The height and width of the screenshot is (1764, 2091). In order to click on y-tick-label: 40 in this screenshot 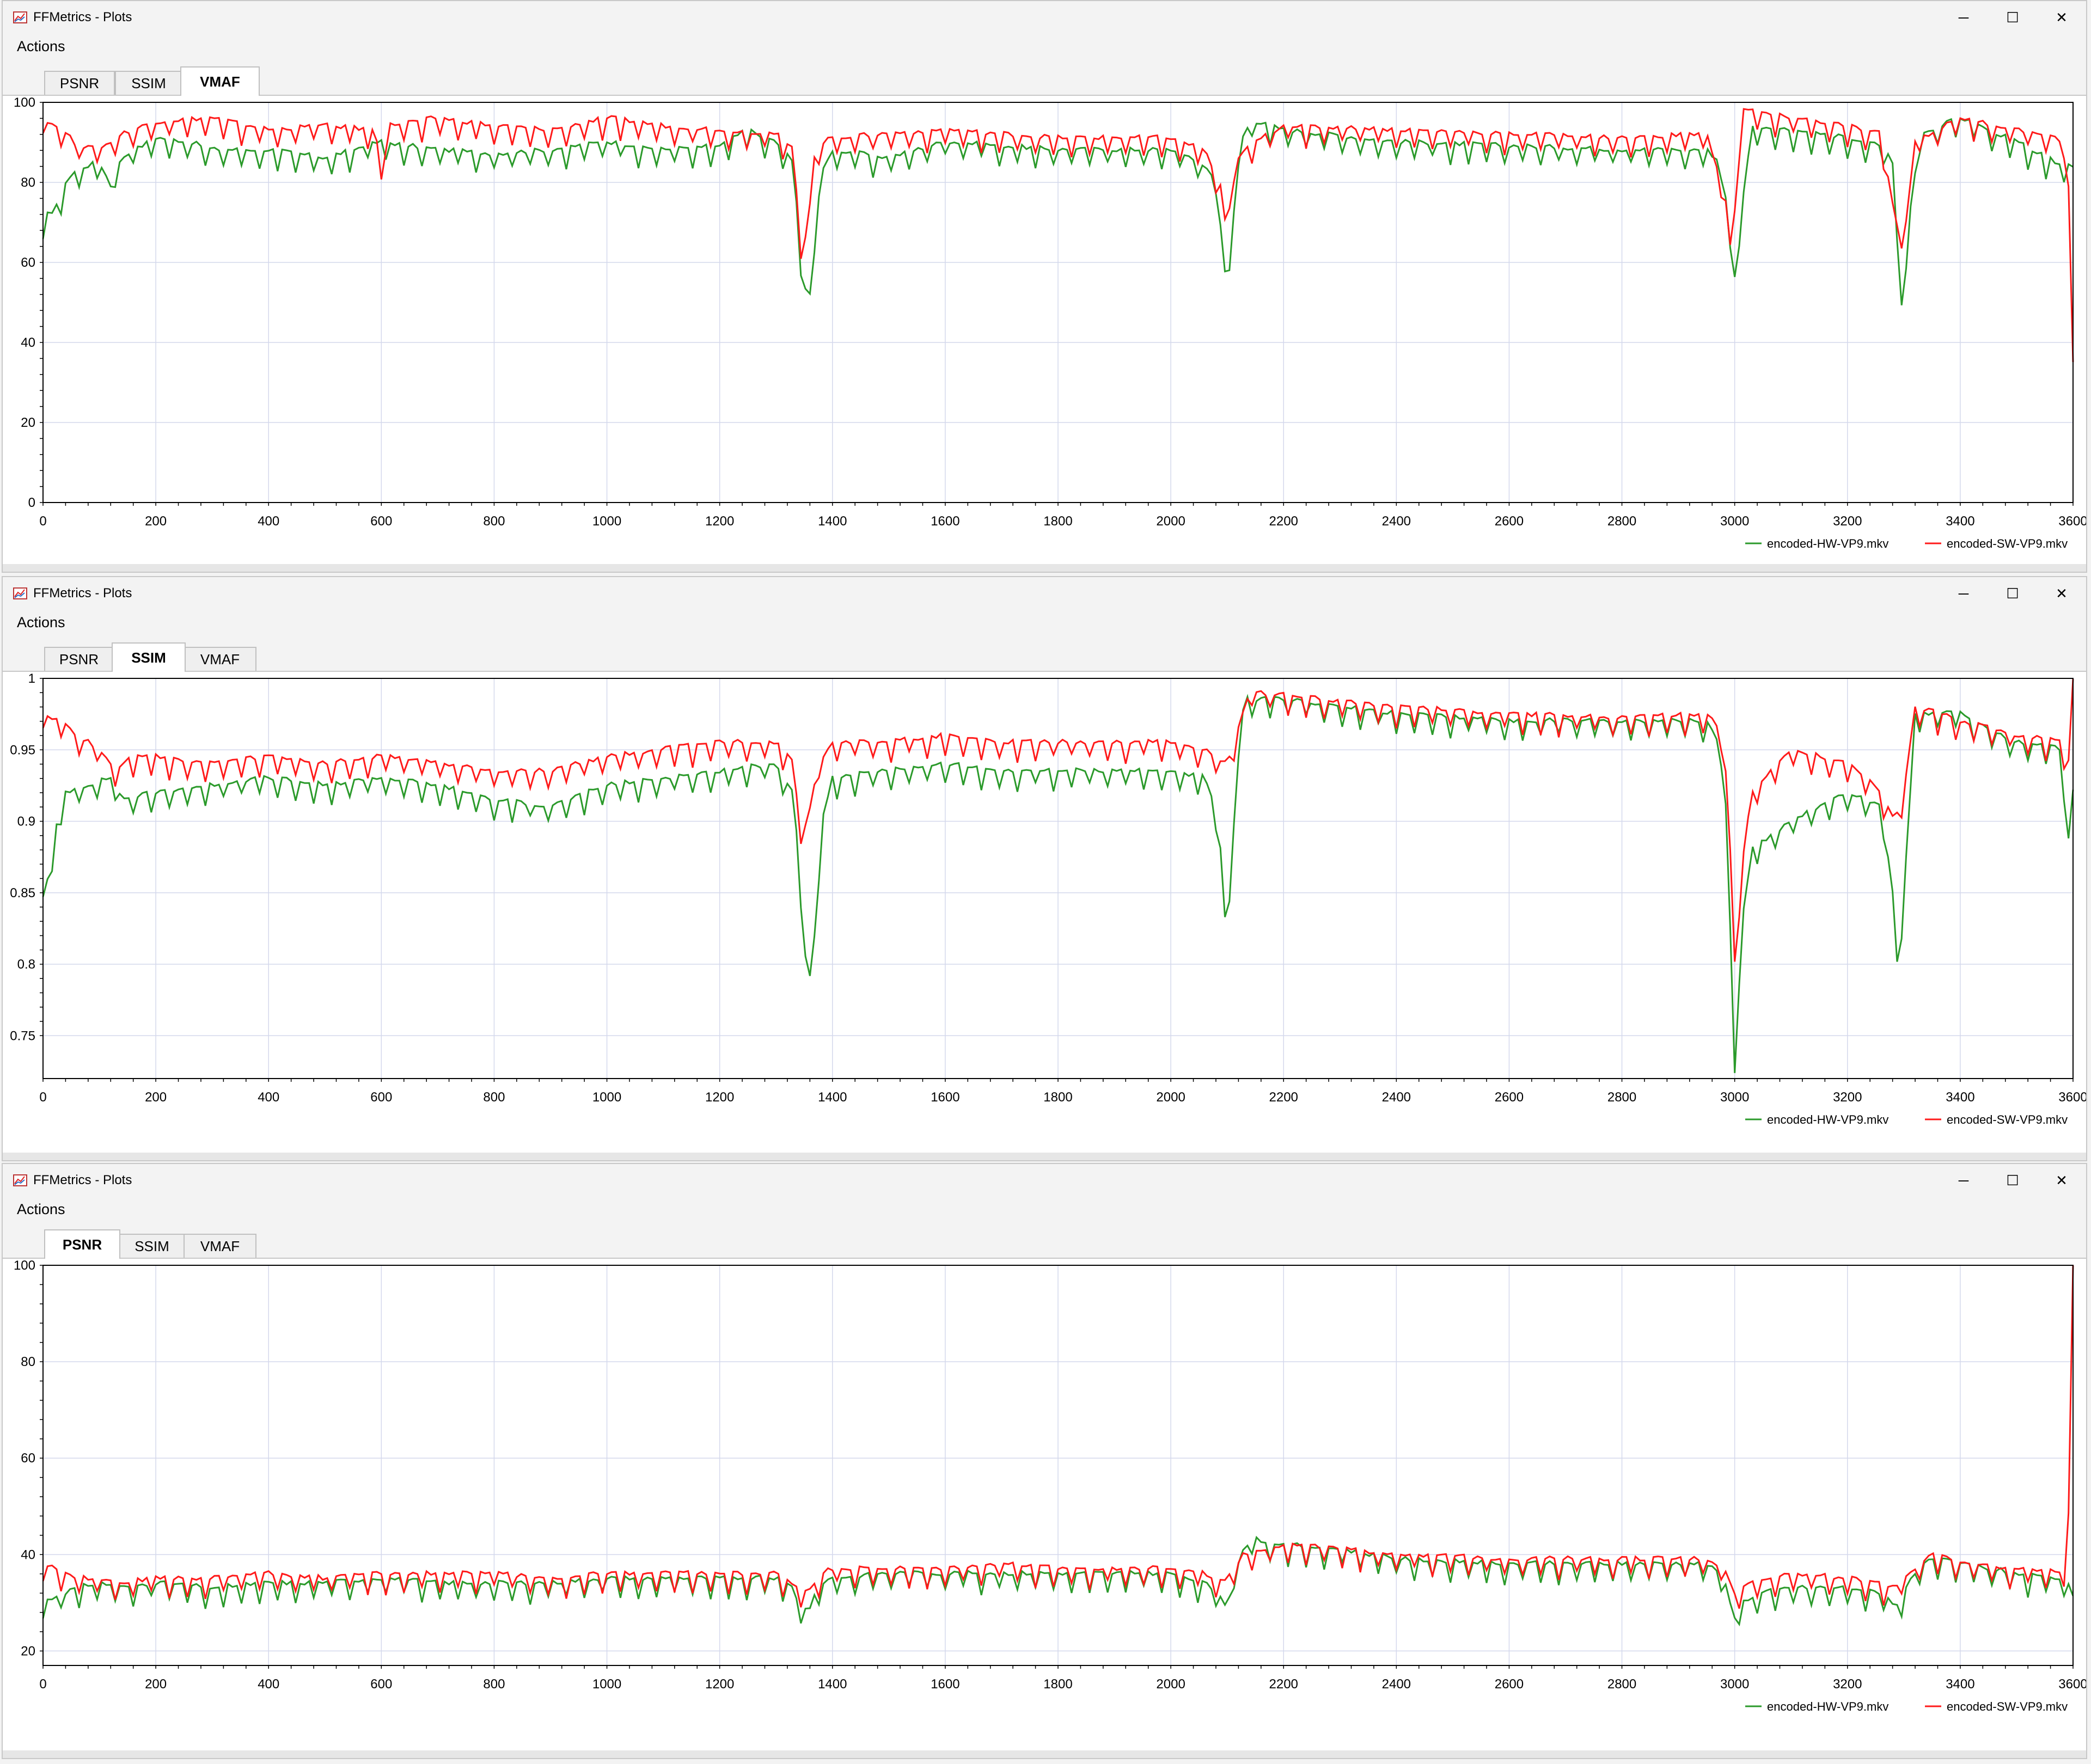, I will do `click(28, 342)`.